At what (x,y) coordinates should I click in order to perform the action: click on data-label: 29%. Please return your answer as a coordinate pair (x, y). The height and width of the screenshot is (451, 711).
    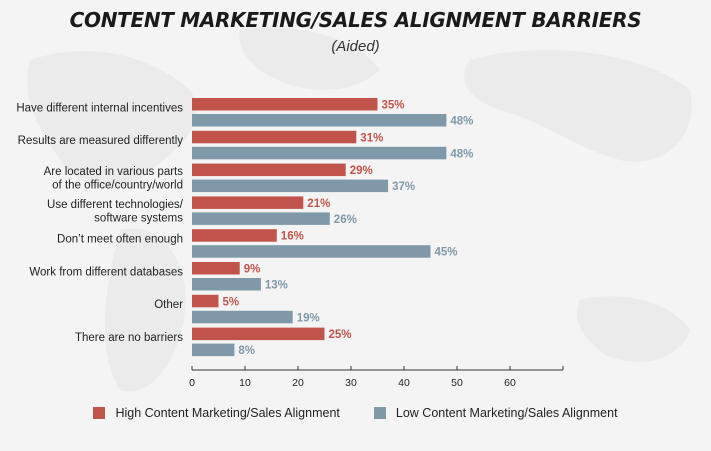
    Looking at the image, I should click on (361, 171).